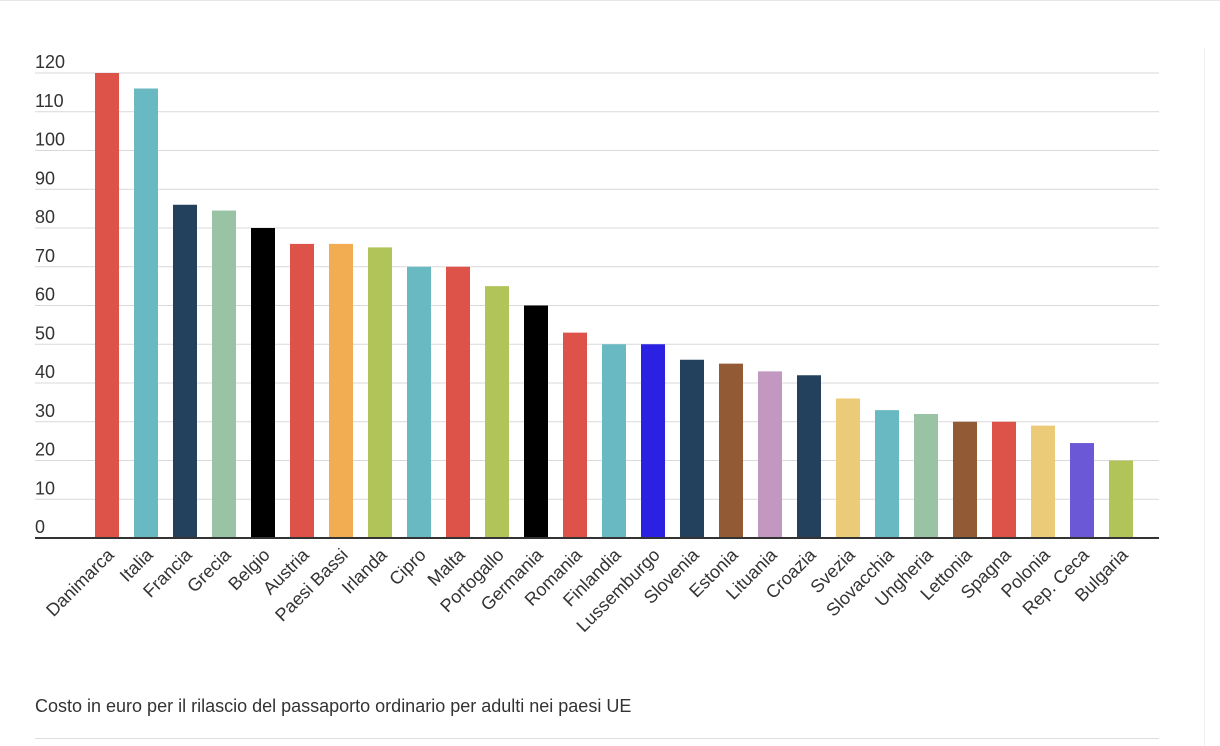 The height and width of the screenshot is (746, 1220). I want to click on bar-irlanda, so click(380, 393).